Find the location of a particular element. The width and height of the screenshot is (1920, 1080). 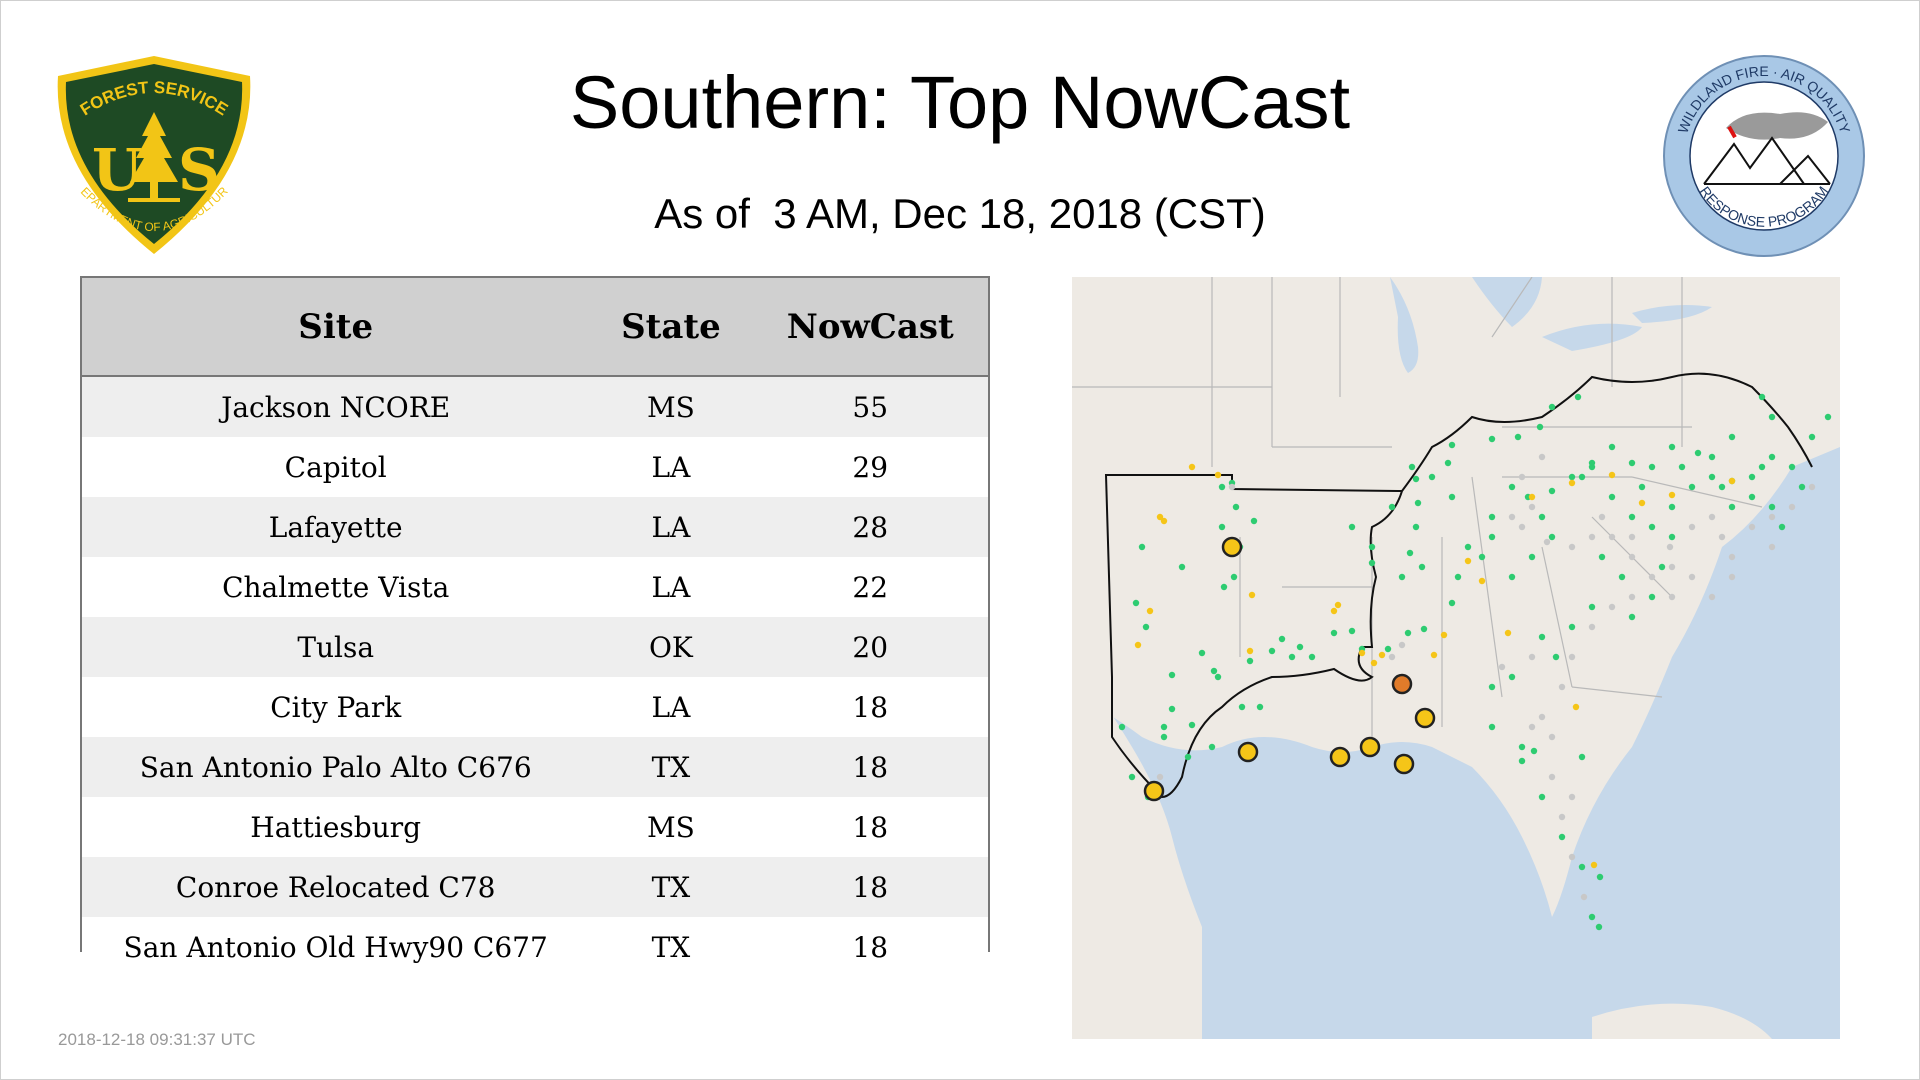

cell-state: TX is located at coordinates (671, 887).